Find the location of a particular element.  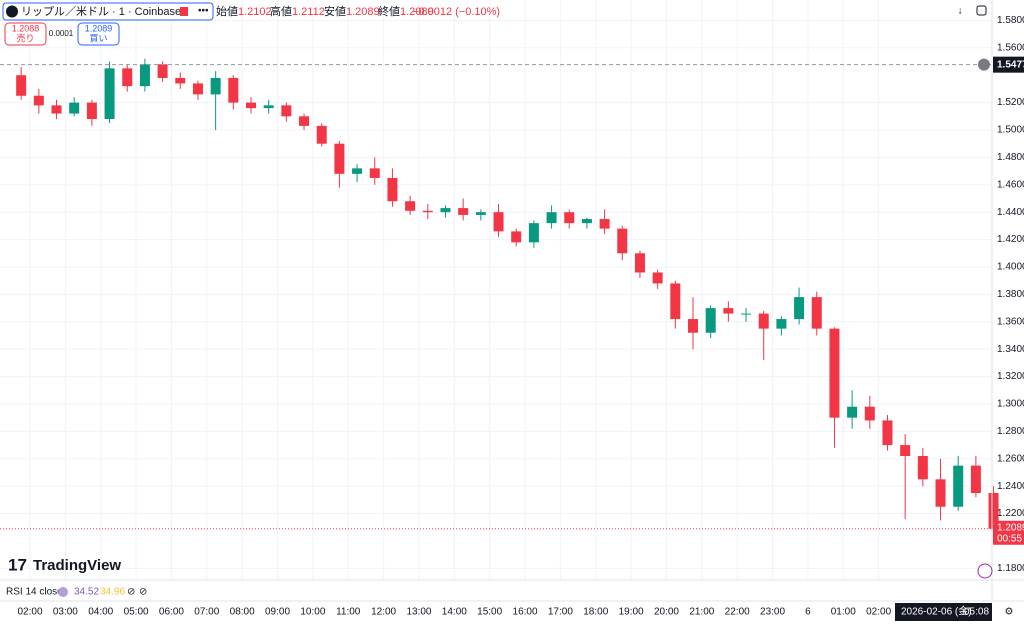

sell-button is located at coordinates (25, 34).